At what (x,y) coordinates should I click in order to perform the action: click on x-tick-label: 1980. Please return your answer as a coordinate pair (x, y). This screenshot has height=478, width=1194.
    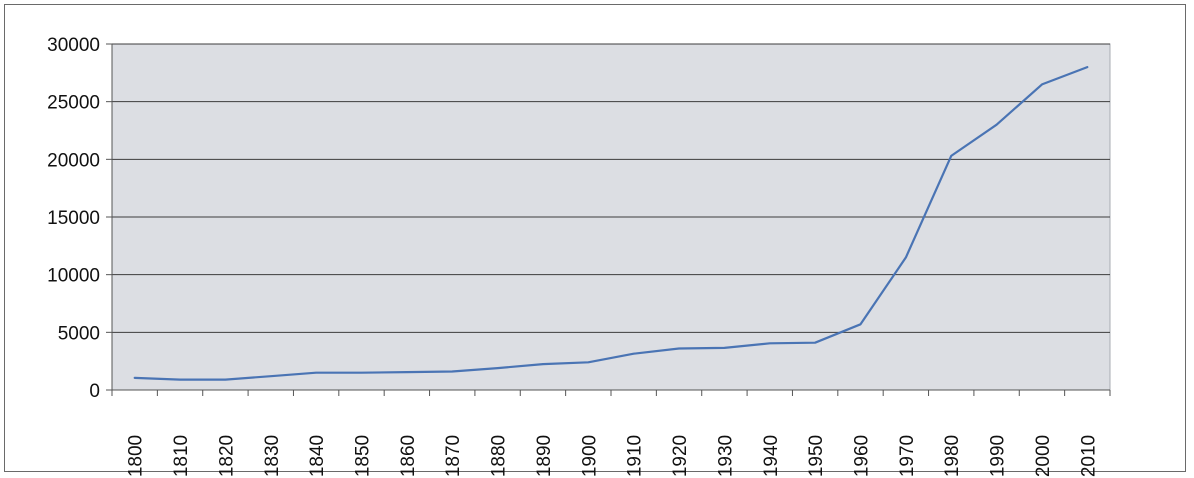
    Looking at the image, I should click on (952, 456).